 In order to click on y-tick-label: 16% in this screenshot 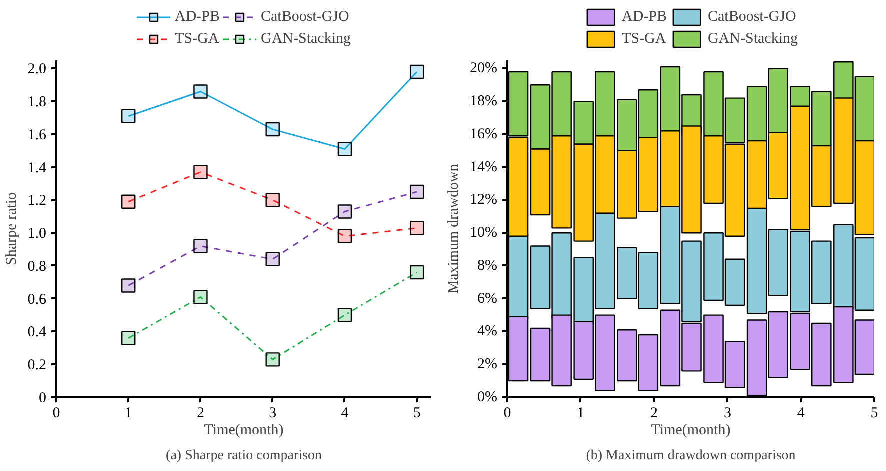, I will do `click(484, 134)`.